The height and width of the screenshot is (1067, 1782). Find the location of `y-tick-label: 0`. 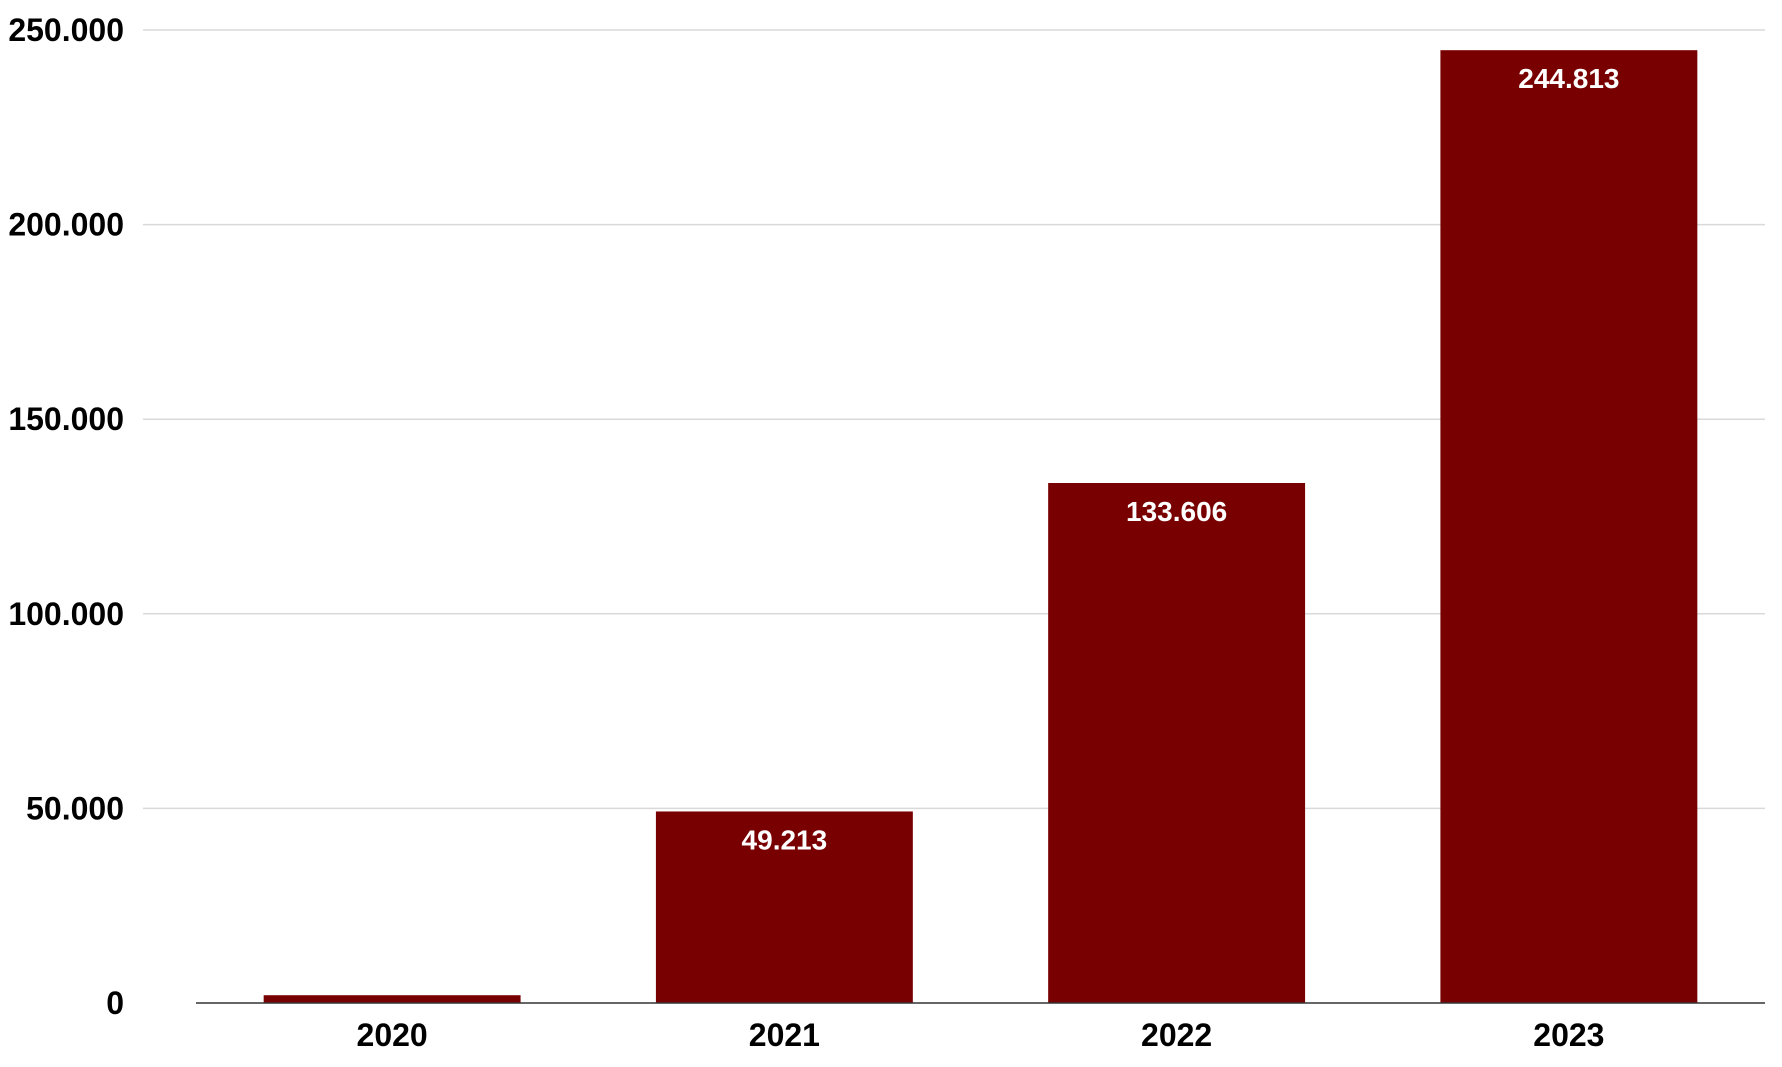

y-tick-label: 0 is located at coordinates (115, 1003).